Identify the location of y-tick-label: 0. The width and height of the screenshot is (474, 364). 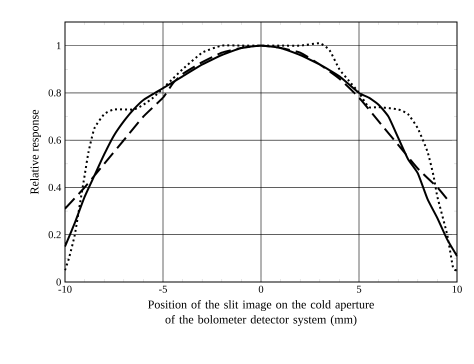
(58, 282).